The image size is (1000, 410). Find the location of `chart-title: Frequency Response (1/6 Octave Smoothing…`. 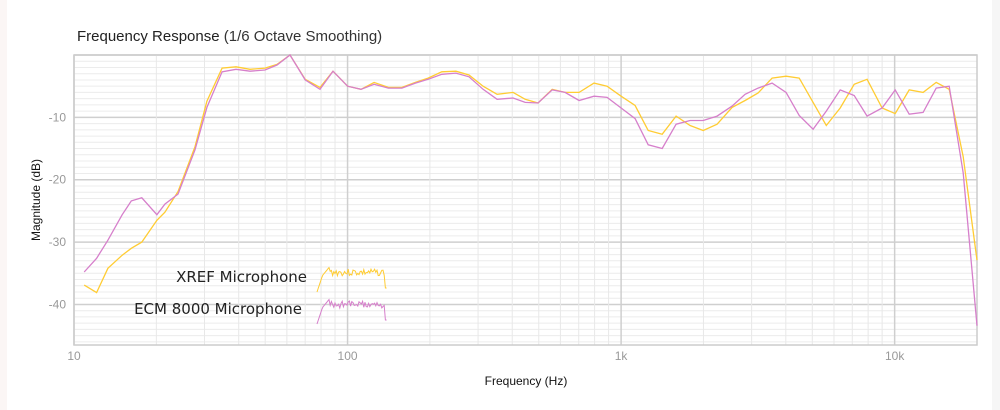

chart-title: Frequency Response (1/6 Octave Smoothing… is located at coordinates (229, 36).